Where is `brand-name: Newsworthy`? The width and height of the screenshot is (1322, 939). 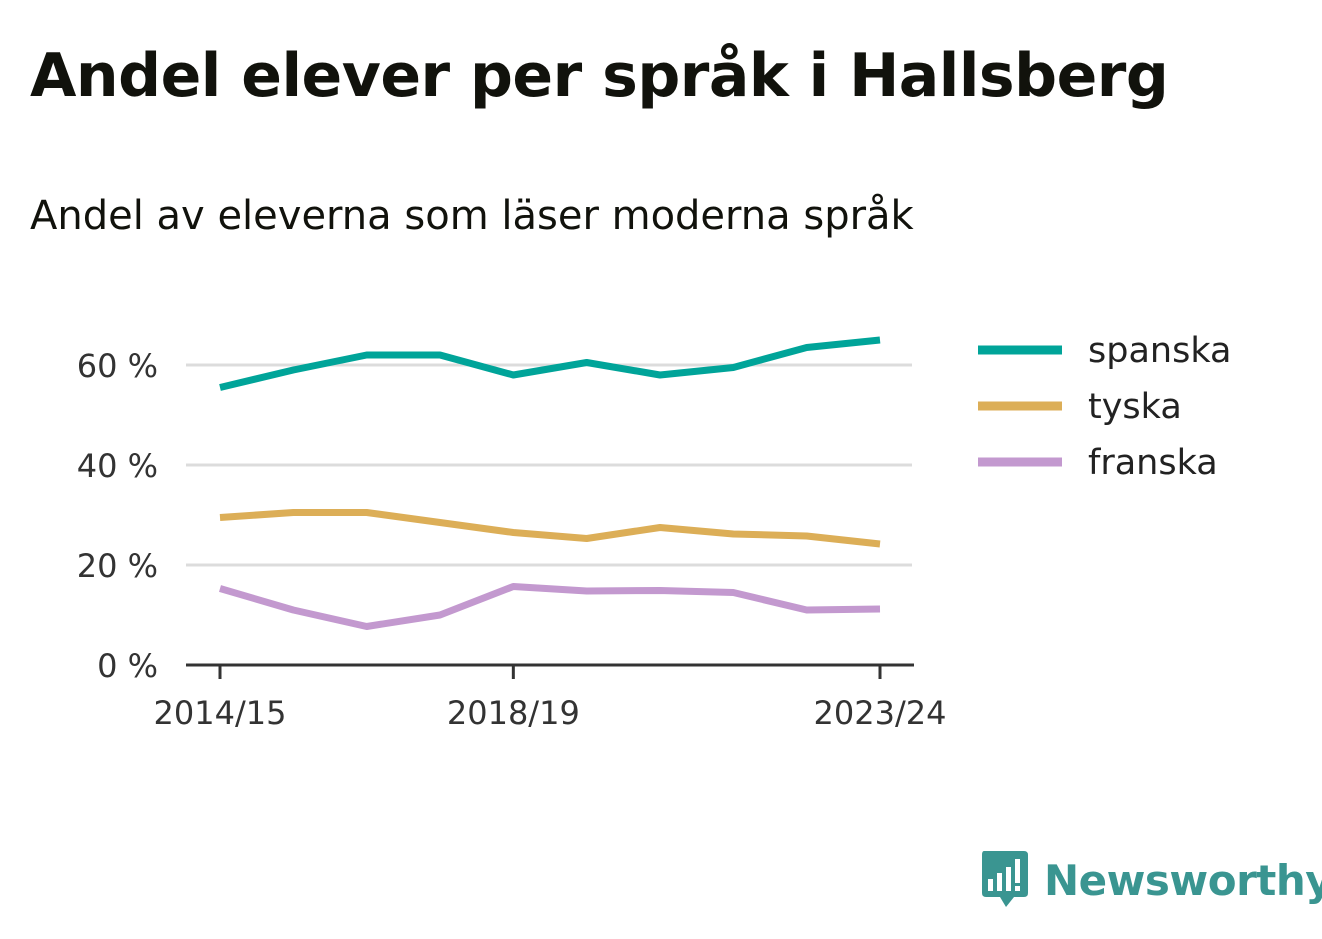 brand-name: Newsworthy is located at coordinates (1183, 880).